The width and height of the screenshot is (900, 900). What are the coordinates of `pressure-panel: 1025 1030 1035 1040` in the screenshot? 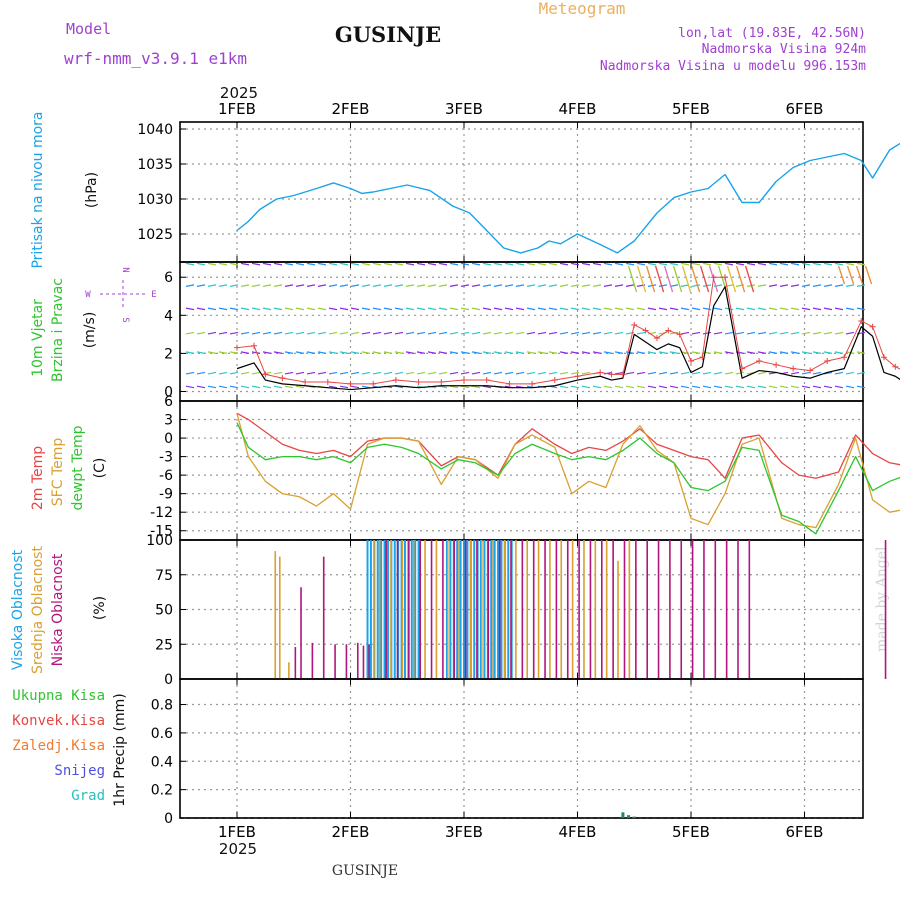 It's located at (518, 192).